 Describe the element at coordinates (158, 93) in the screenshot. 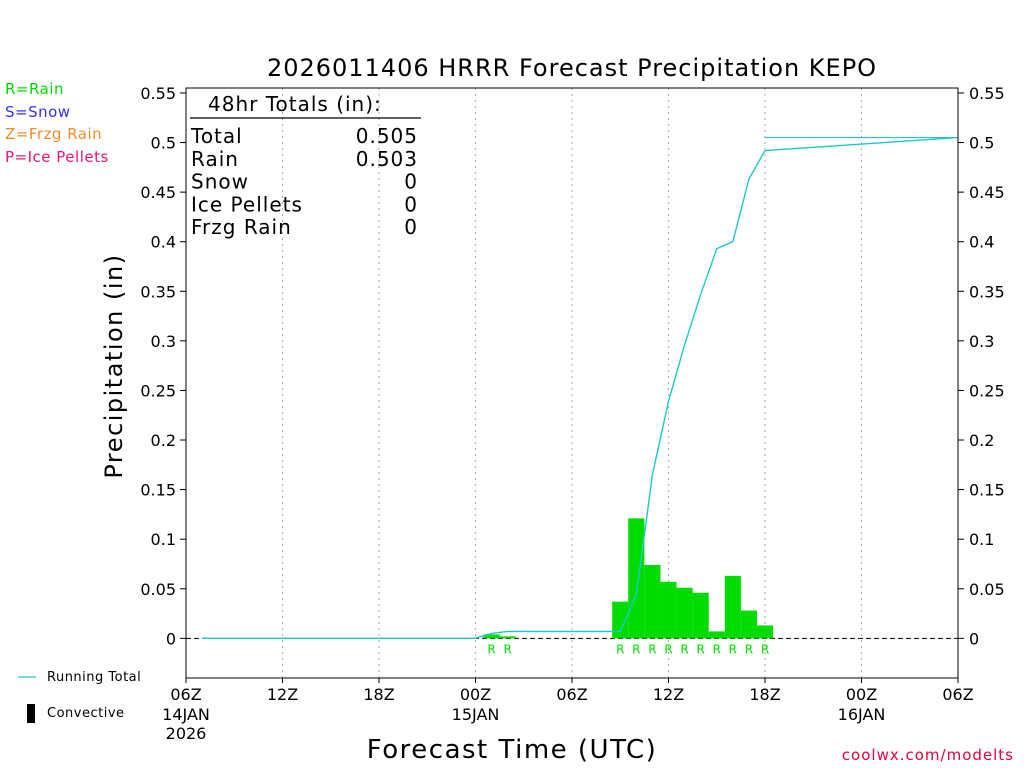

I see `y-tick-label-left: 0.55` at that location.